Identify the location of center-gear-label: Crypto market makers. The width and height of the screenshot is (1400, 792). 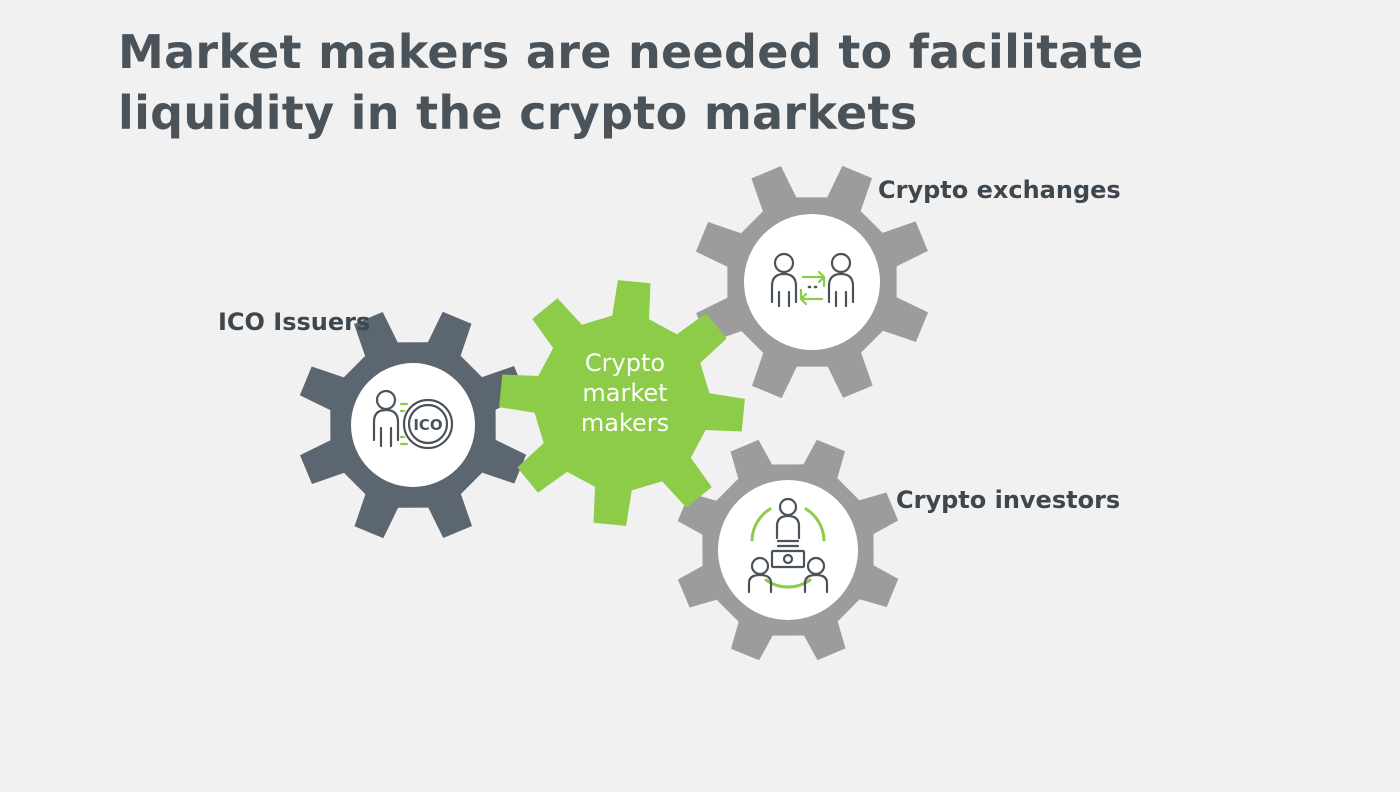
(625, 393).